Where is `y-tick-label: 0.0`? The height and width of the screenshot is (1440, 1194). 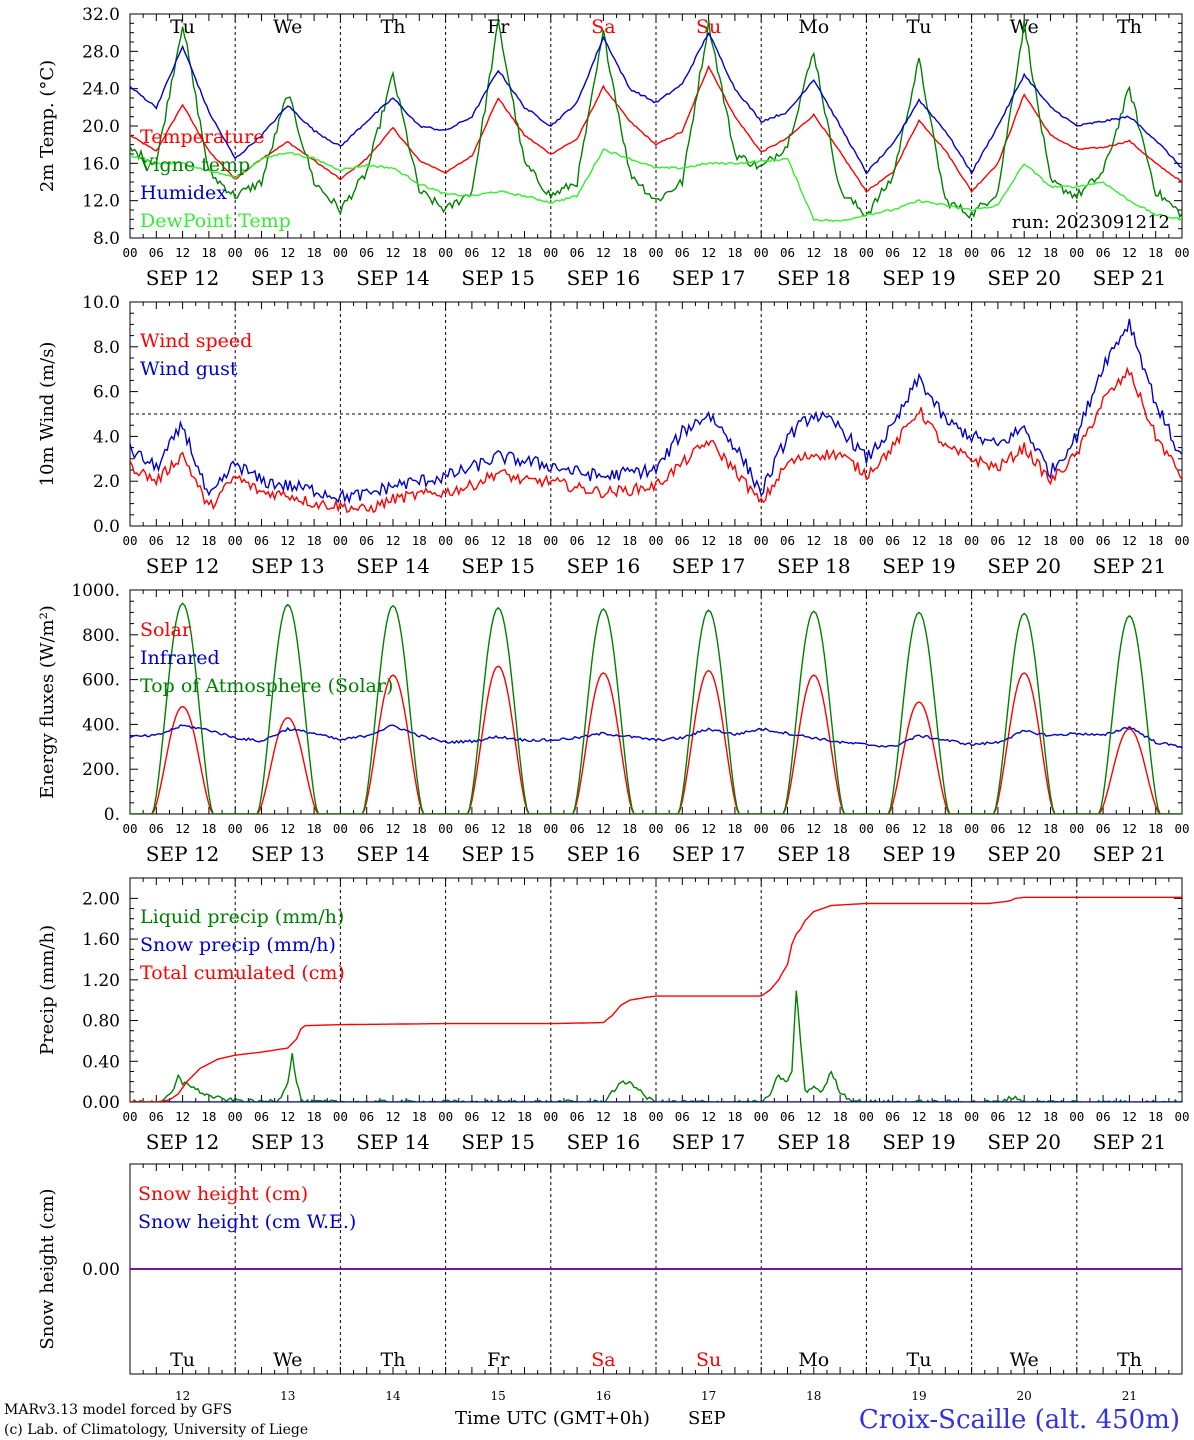 y-tick-label: 0.0 is located at coordinates (106, 527).